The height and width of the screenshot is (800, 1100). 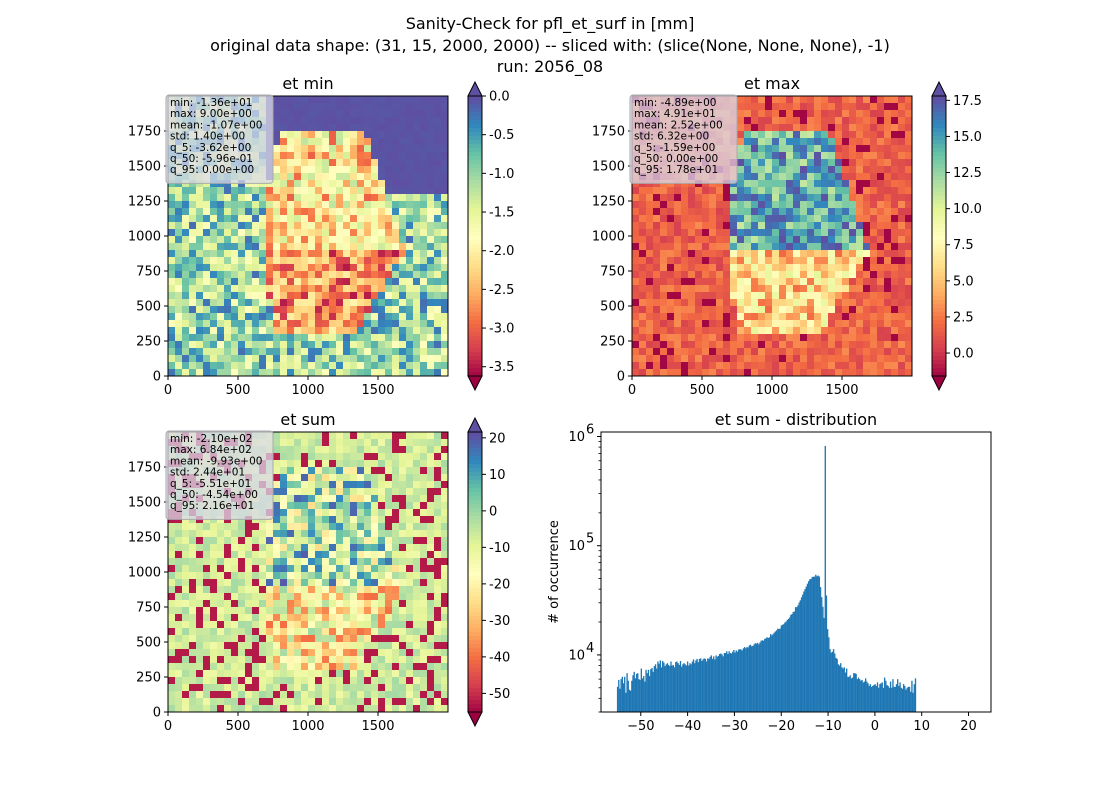 What do you see at coordinates (216, 125) in the screenshot?
I see `stats-line: mean: -1.07e+00` at bounding box center [216, 125].